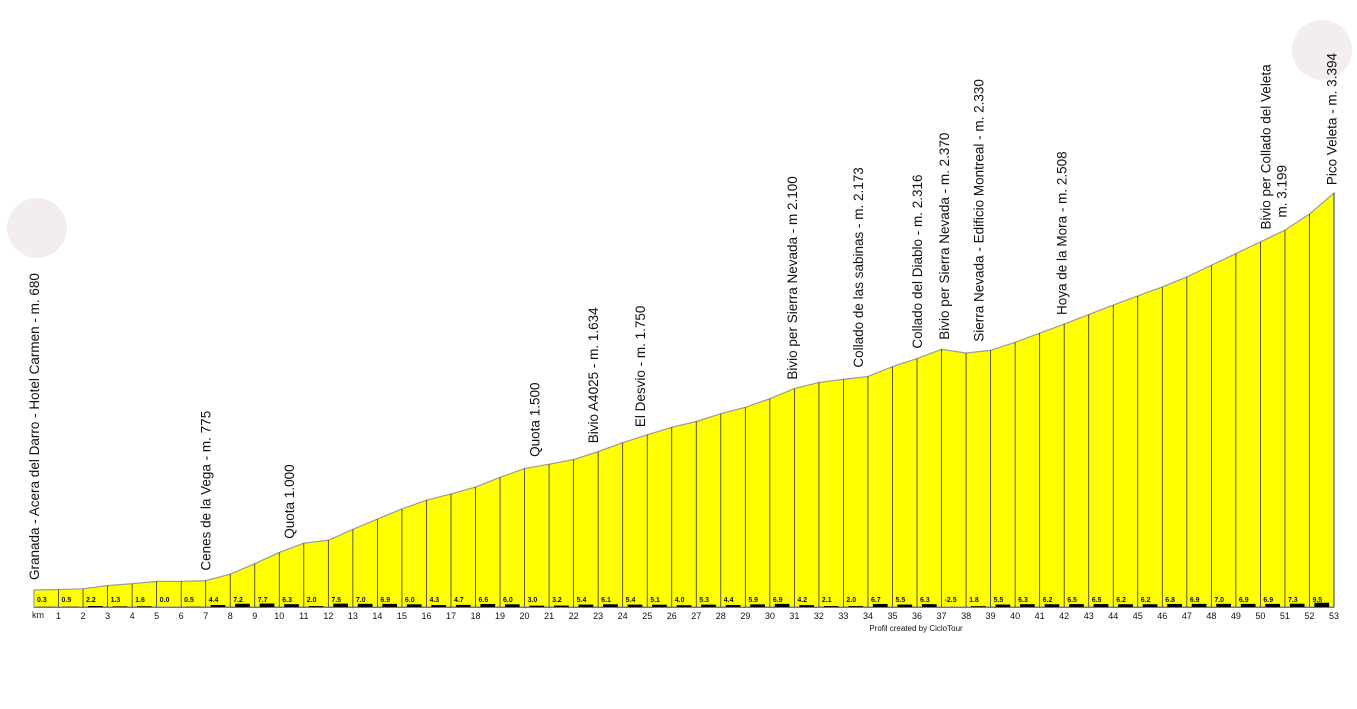 This screenshot has width=1357, height=709. I want to click on x-tick-label: 26, so click(672, 616).